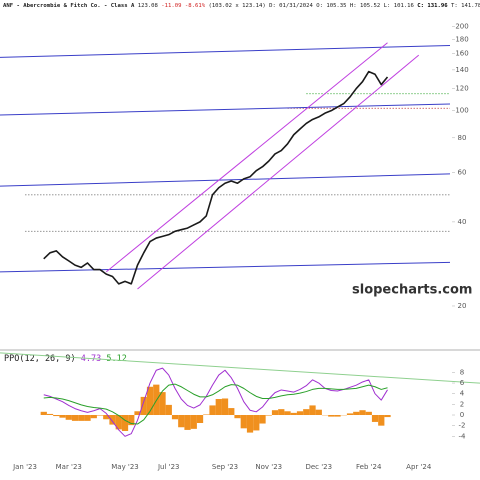  I want to click on x-tick-label: Feb '24, so click(369, 467).